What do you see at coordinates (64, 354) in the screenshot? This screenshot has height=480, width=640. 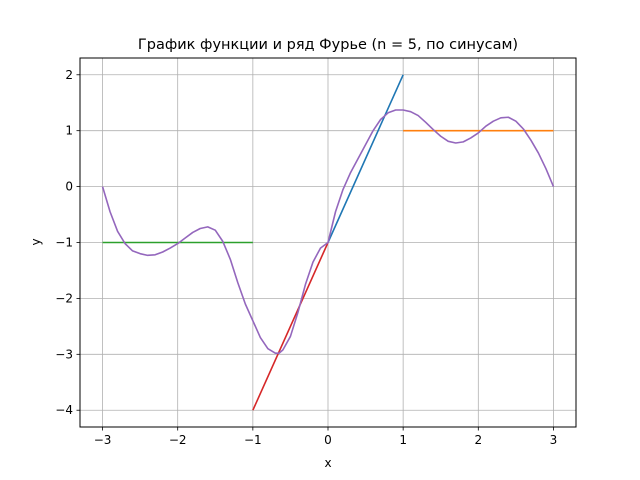 I see `y-tick-label: −3` at bounding box center [64, 354].